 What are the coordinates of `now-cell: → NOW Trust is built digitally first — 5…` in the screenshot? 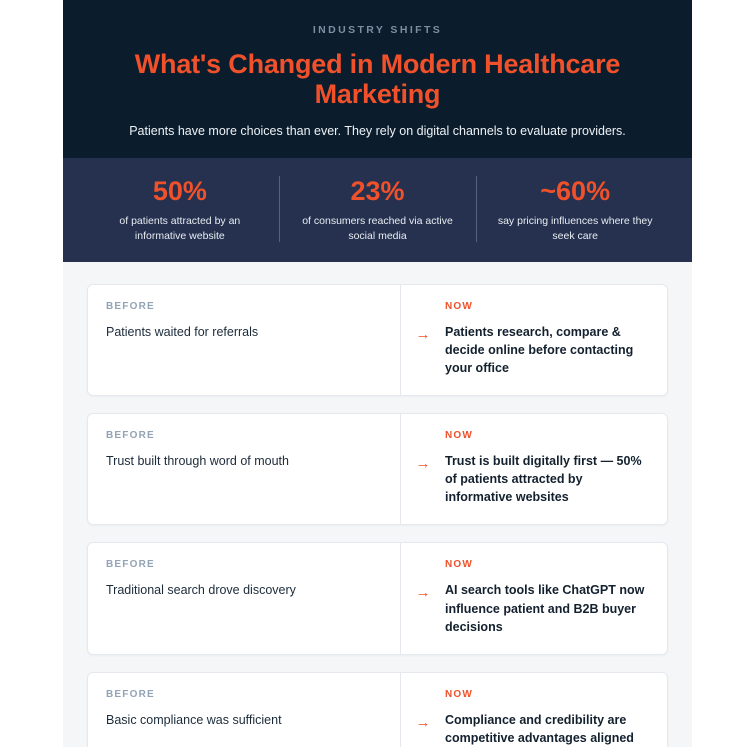 It's located at (534, 469).